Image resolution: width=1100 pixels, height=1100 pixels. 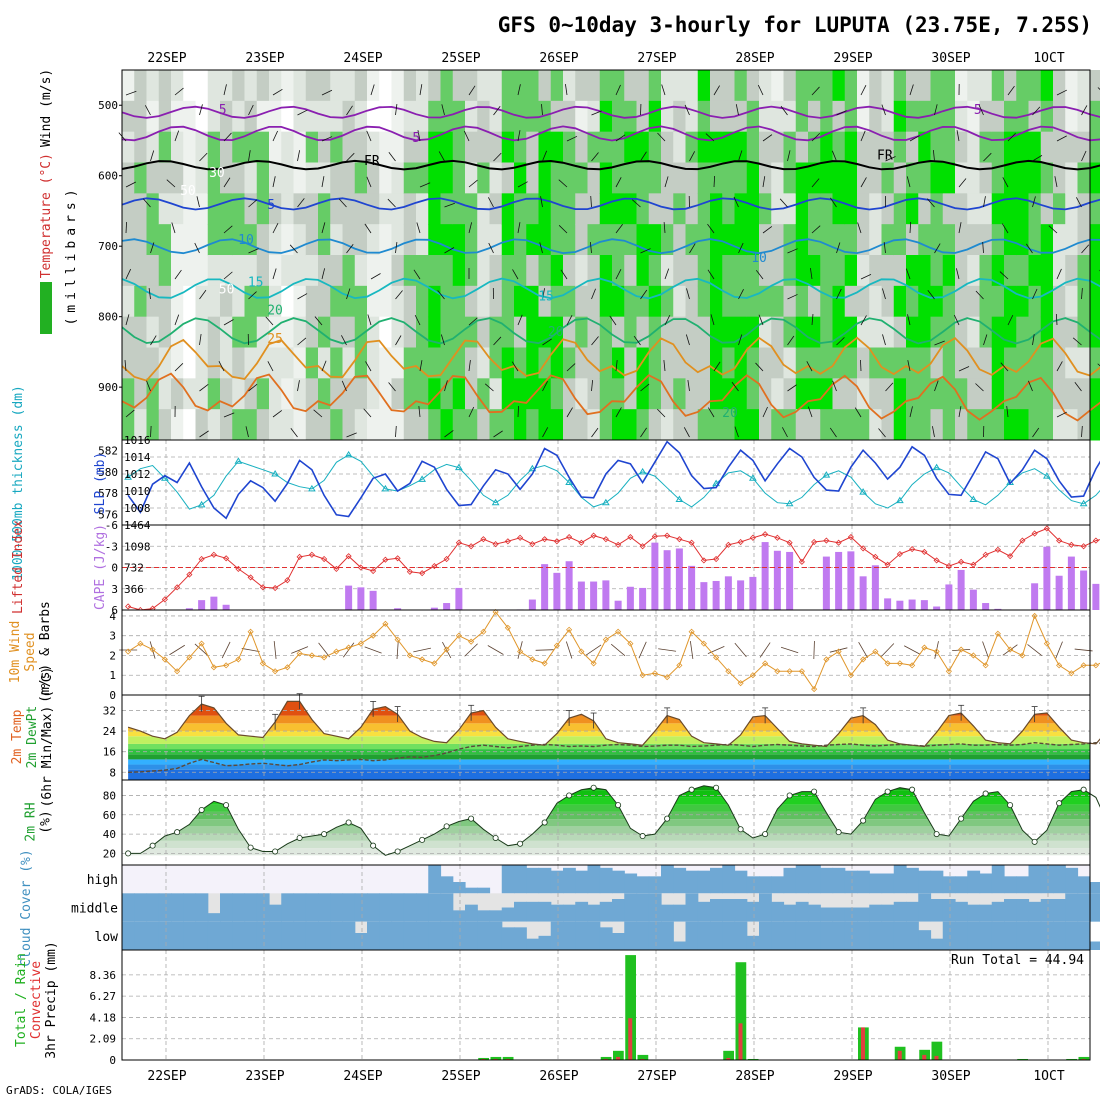 I want to click on date-label-top: 27SEP, so click(x=656, y=58).